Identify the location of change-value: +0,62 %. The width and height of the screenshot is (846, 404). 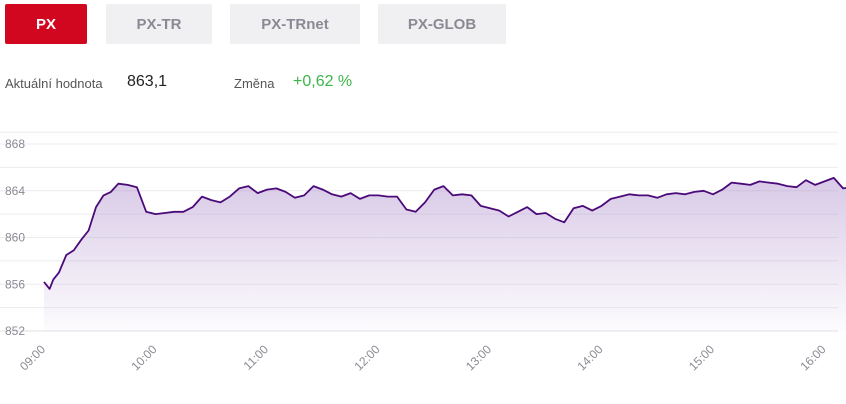
(323, 81).